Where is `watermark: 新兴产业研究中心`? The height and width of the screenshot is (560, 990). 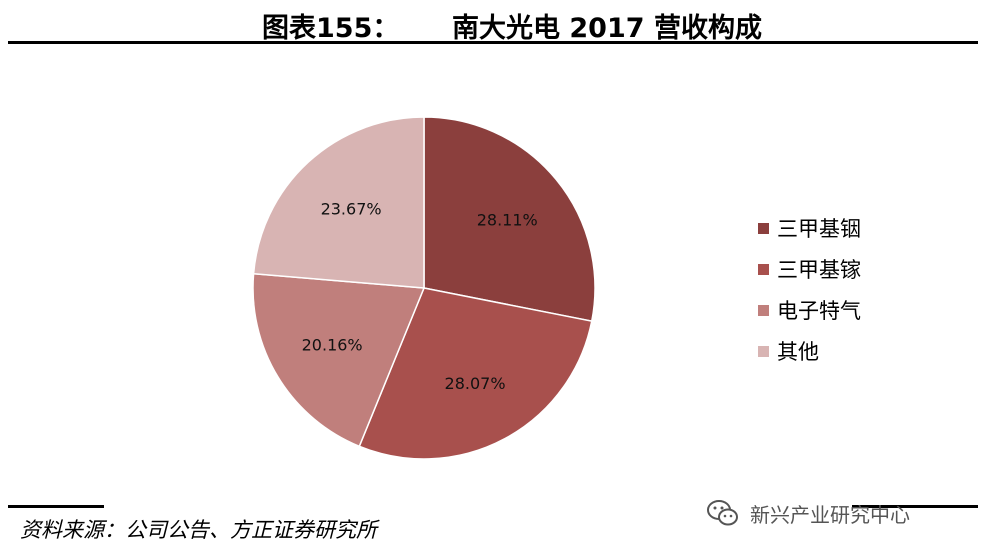
watermark: 新兴产业研究中心 is located at coordinates (808, 513).